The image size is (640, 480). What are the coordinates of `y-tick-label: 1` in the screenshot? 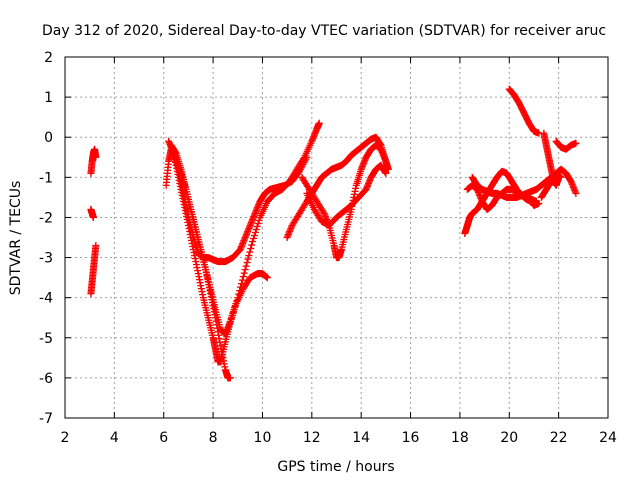 It's located at (48, 98).